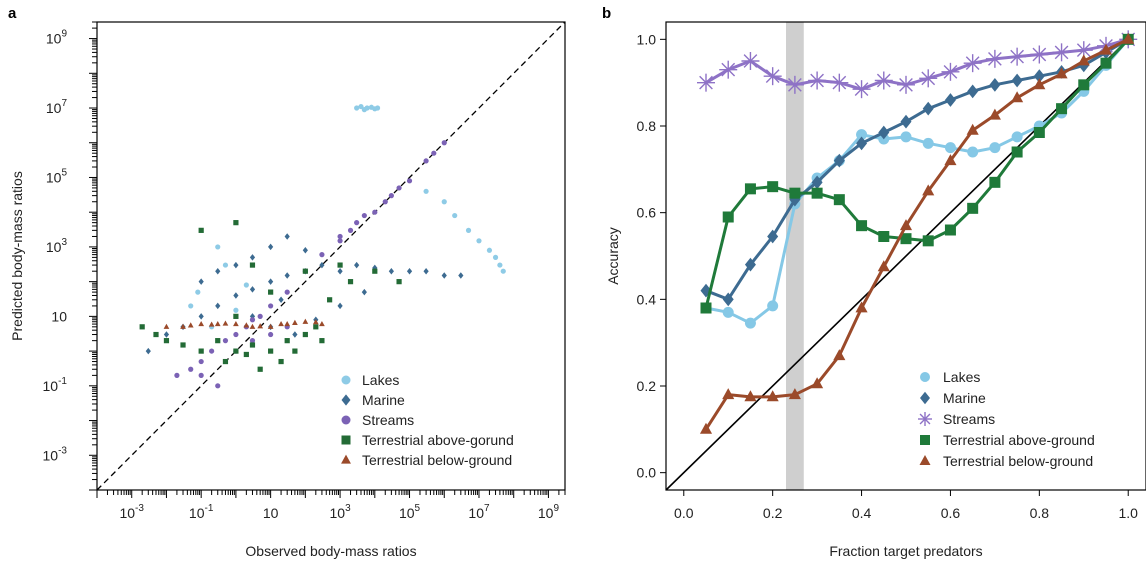  Describe the element at coordinates (549, 512) in the screenshot. I see `x-tick-label: 10⁹` at that location.